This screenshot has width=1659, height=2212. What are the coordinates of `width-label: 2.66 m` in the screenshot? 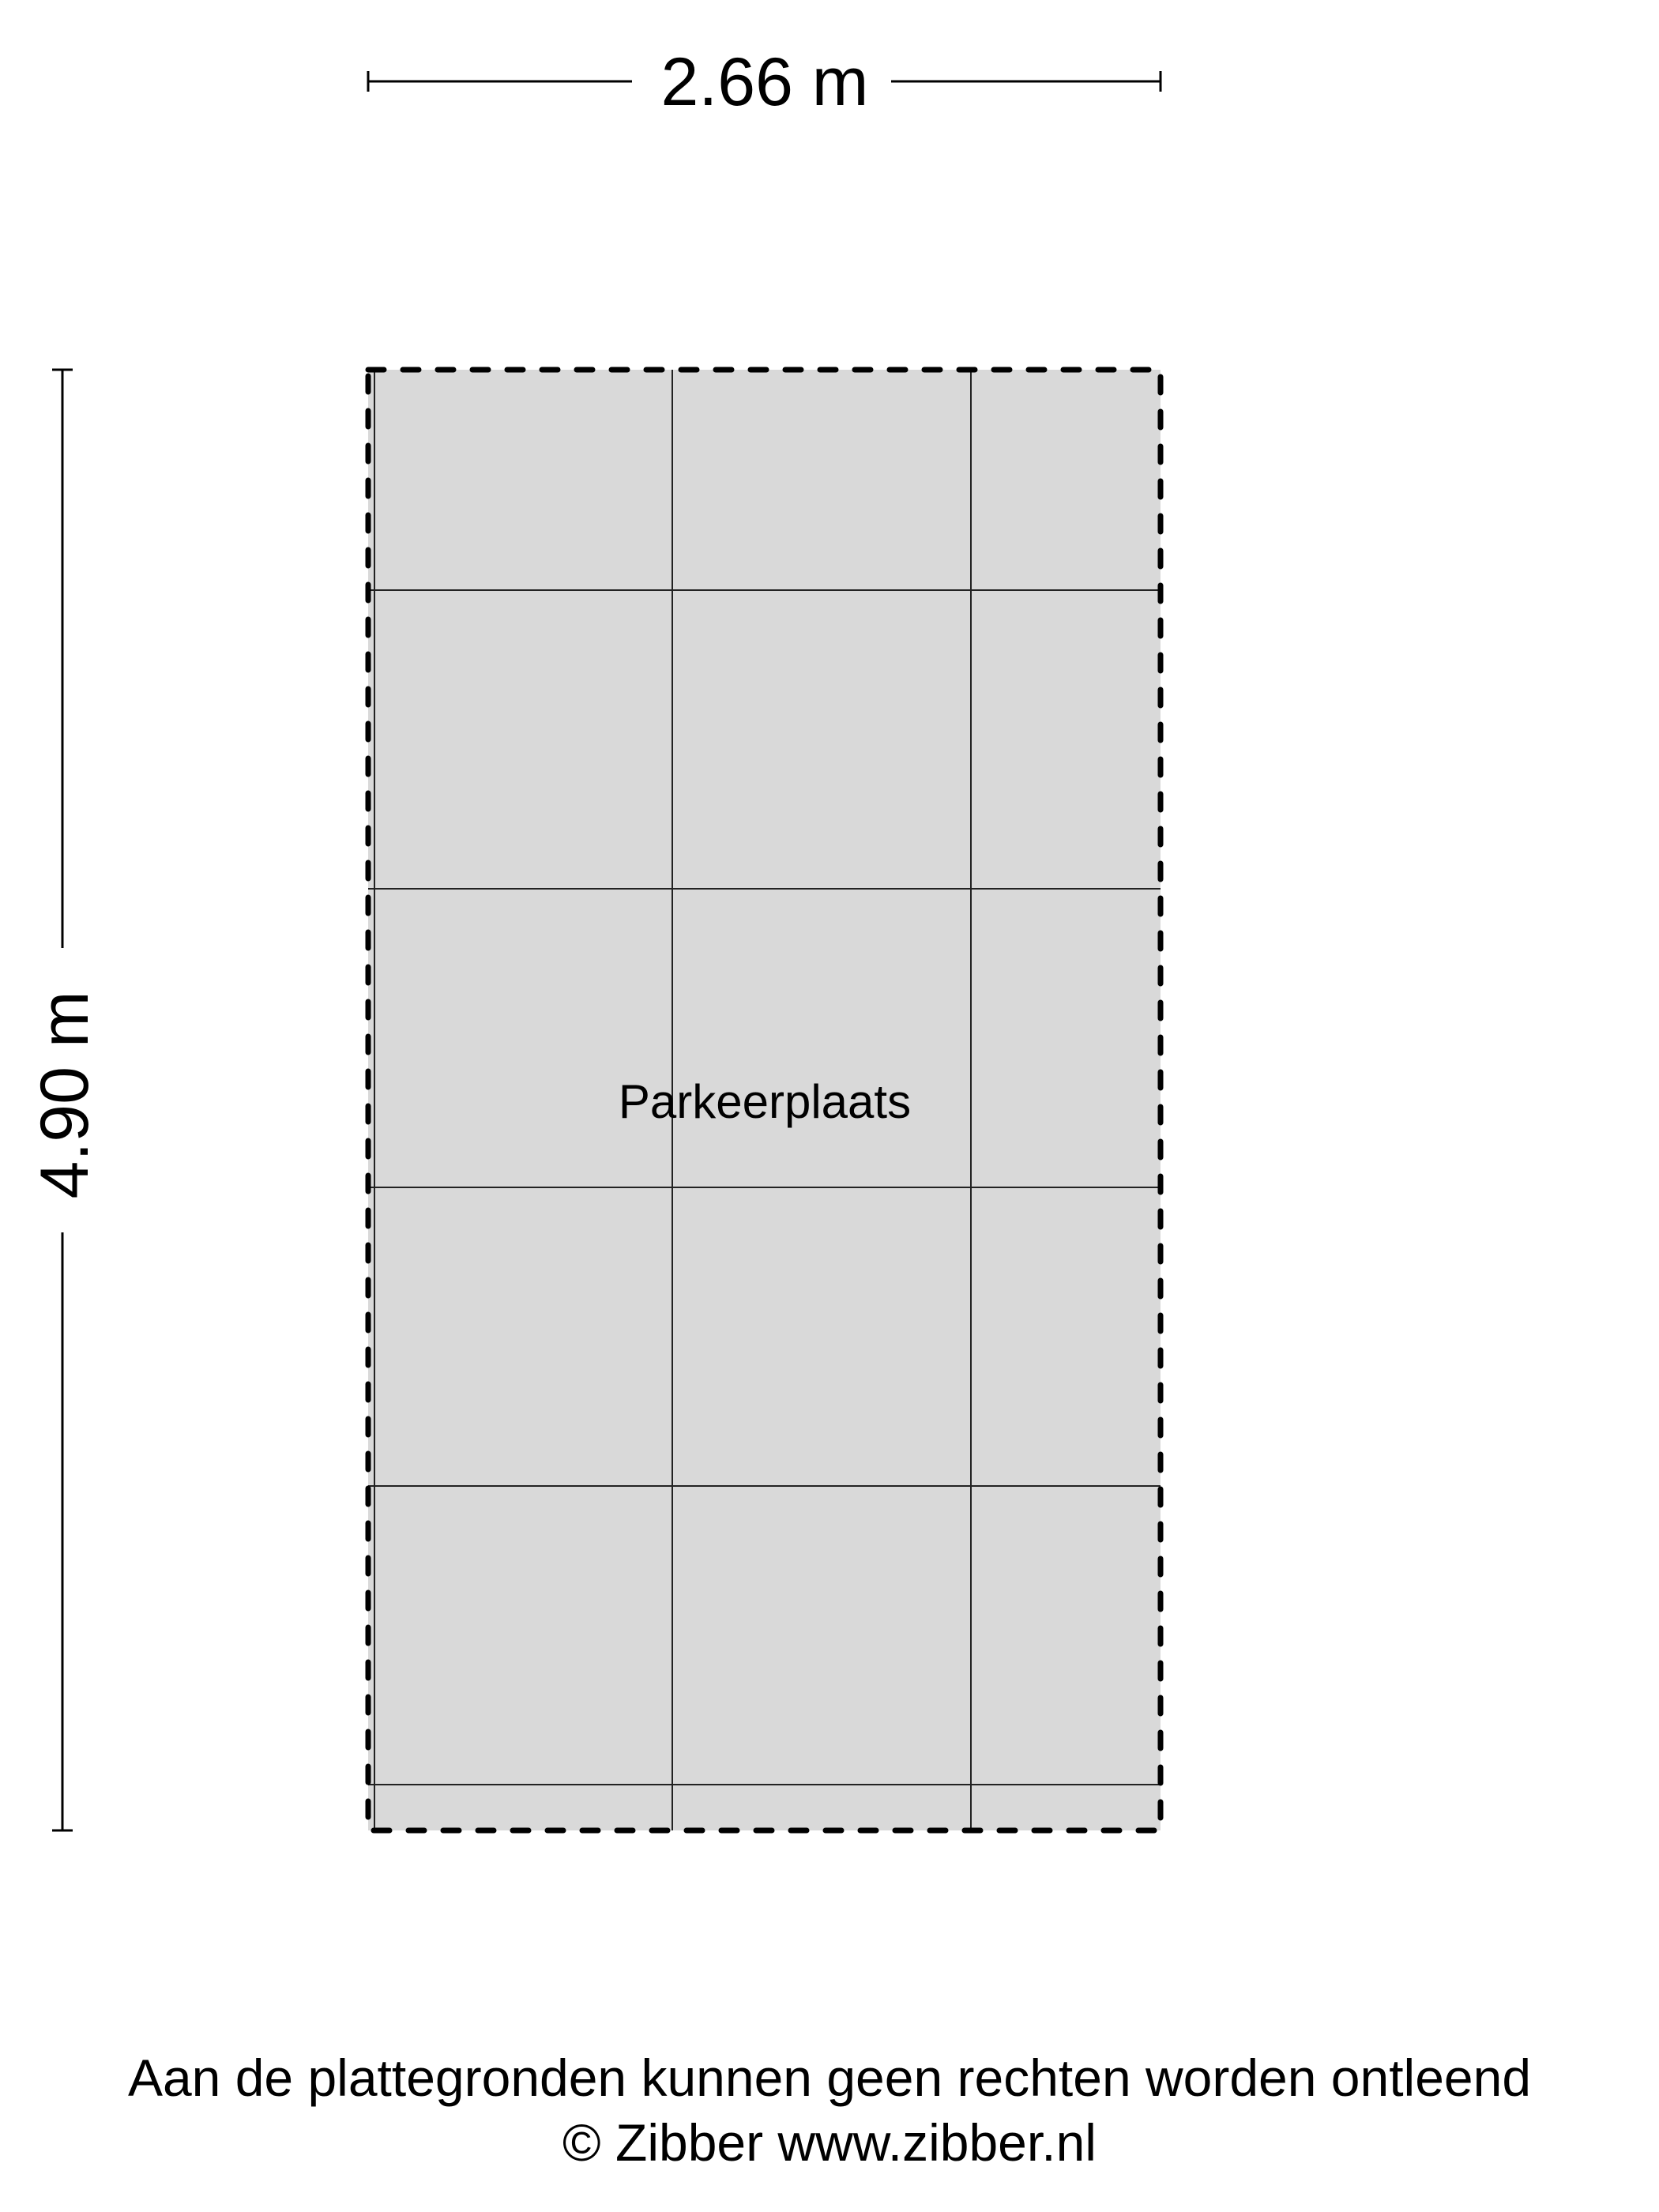 It's located at (765, 82).